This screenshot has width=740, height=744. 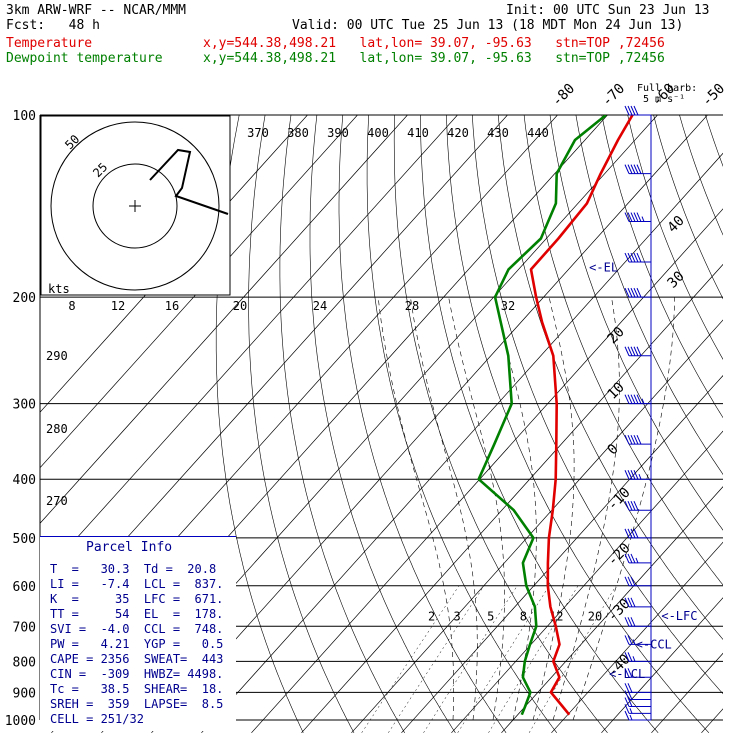 What do you see at coordinates (24, 480) in the screenshot?
I see `pressure-tick-label: 400` at bounding box center [24, 480].